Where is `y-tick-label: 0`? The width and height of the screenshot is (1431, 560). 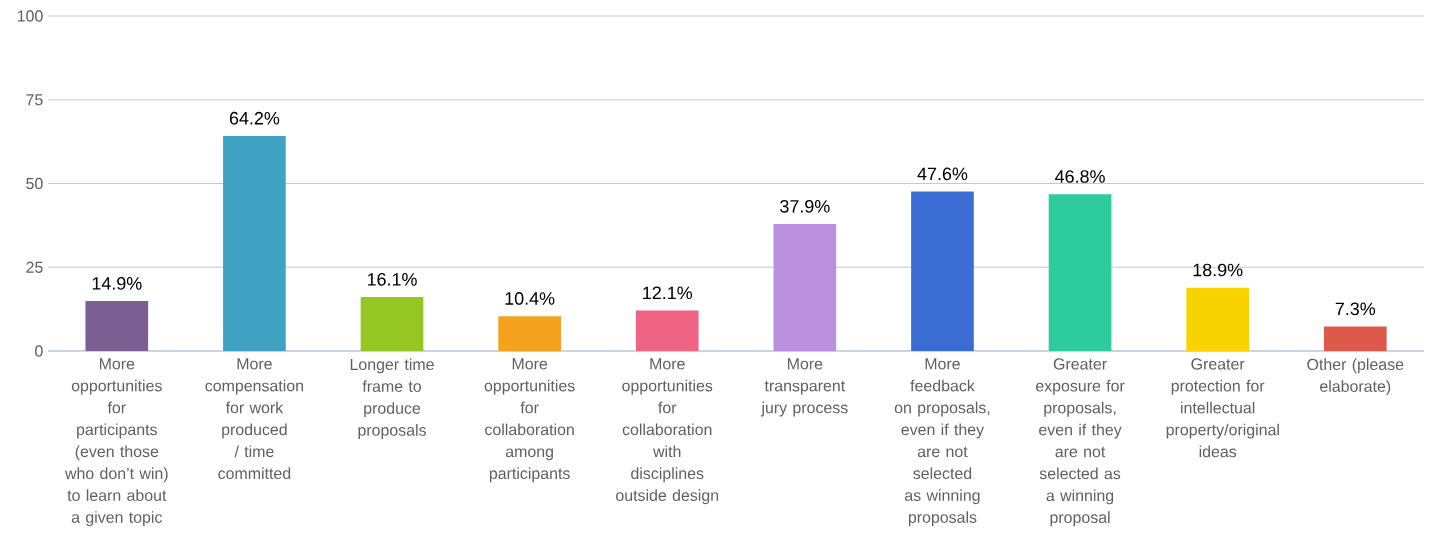 y-tick-label: 0 is located at coordinates (39, 351).